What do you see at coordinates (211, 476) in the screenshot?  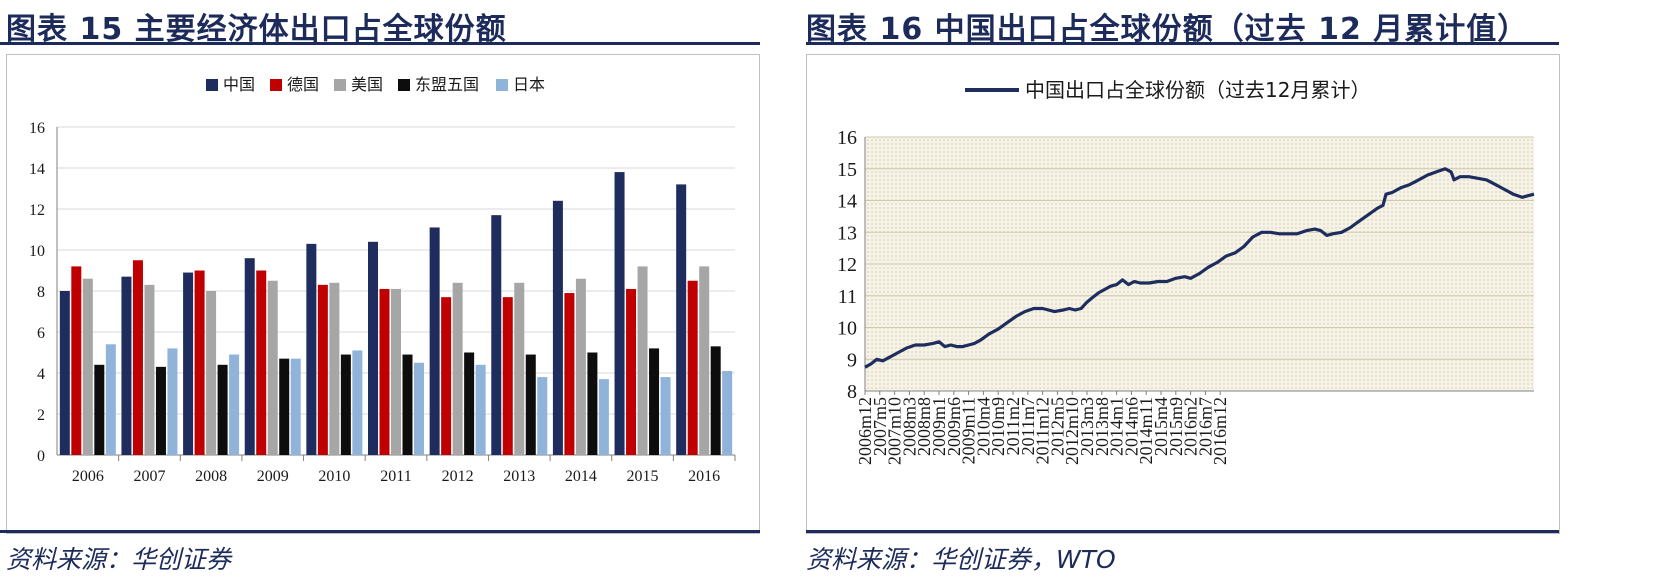 I see `x-tick-label: 2008` at bounding box center [211, 476].